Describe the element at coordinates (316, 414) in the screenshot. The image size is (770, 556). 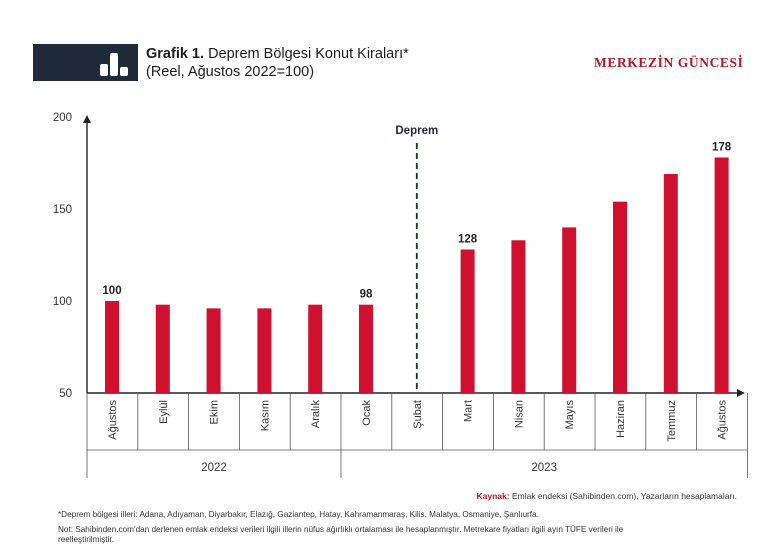
I see `x-tick-label: Aralık` at that location.